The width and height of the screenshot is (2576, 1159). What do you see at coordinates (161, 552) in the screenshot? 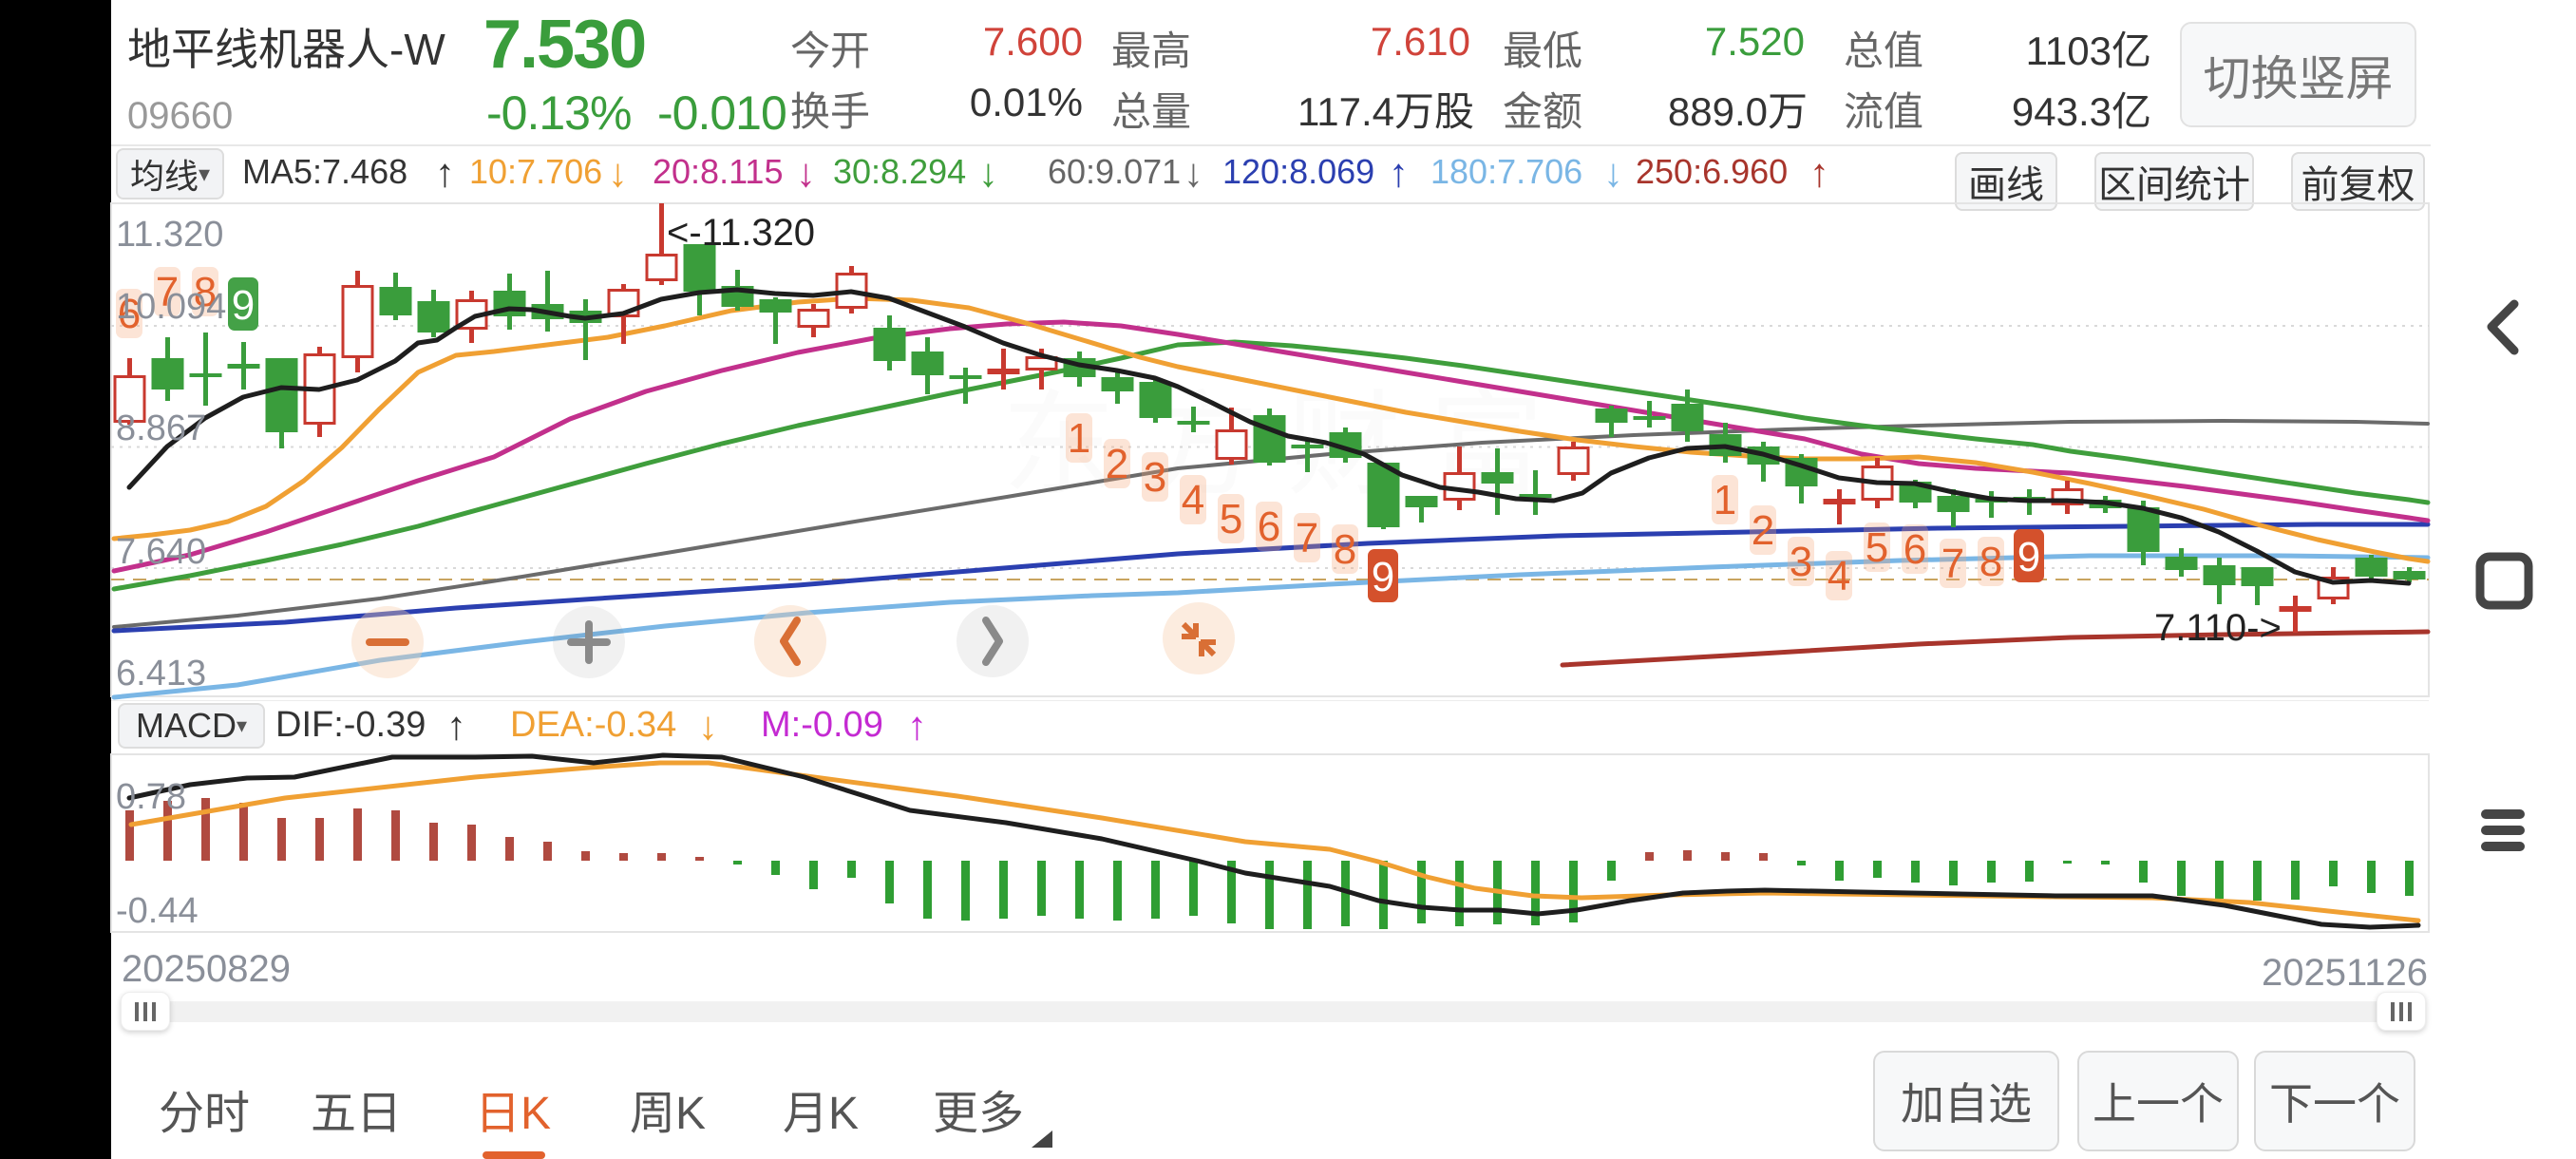
I see `svg-text: 7.640` at bounding box center [161, 552].